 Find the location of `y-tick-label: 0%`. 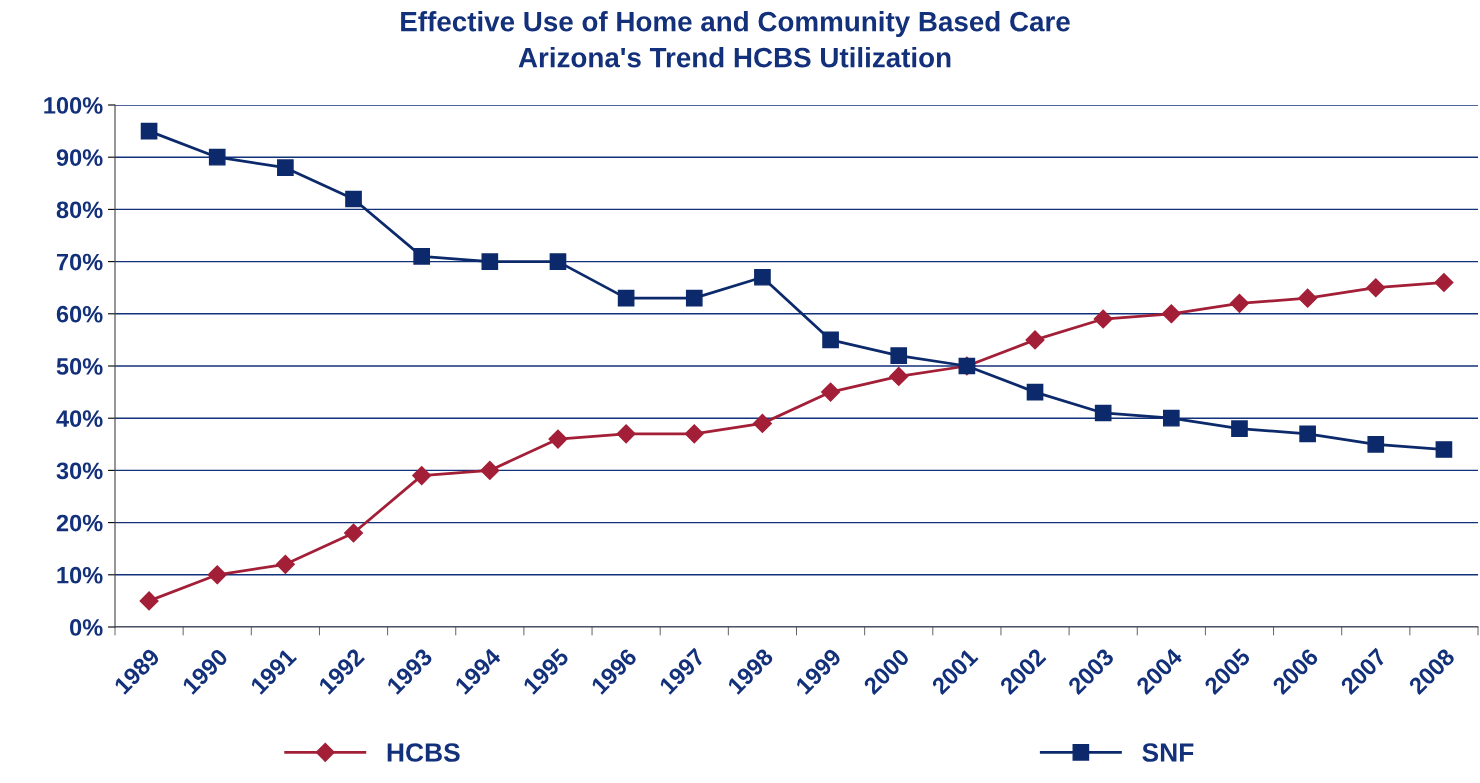

y-tick-label: 0% is located at coordinates (86, 627).